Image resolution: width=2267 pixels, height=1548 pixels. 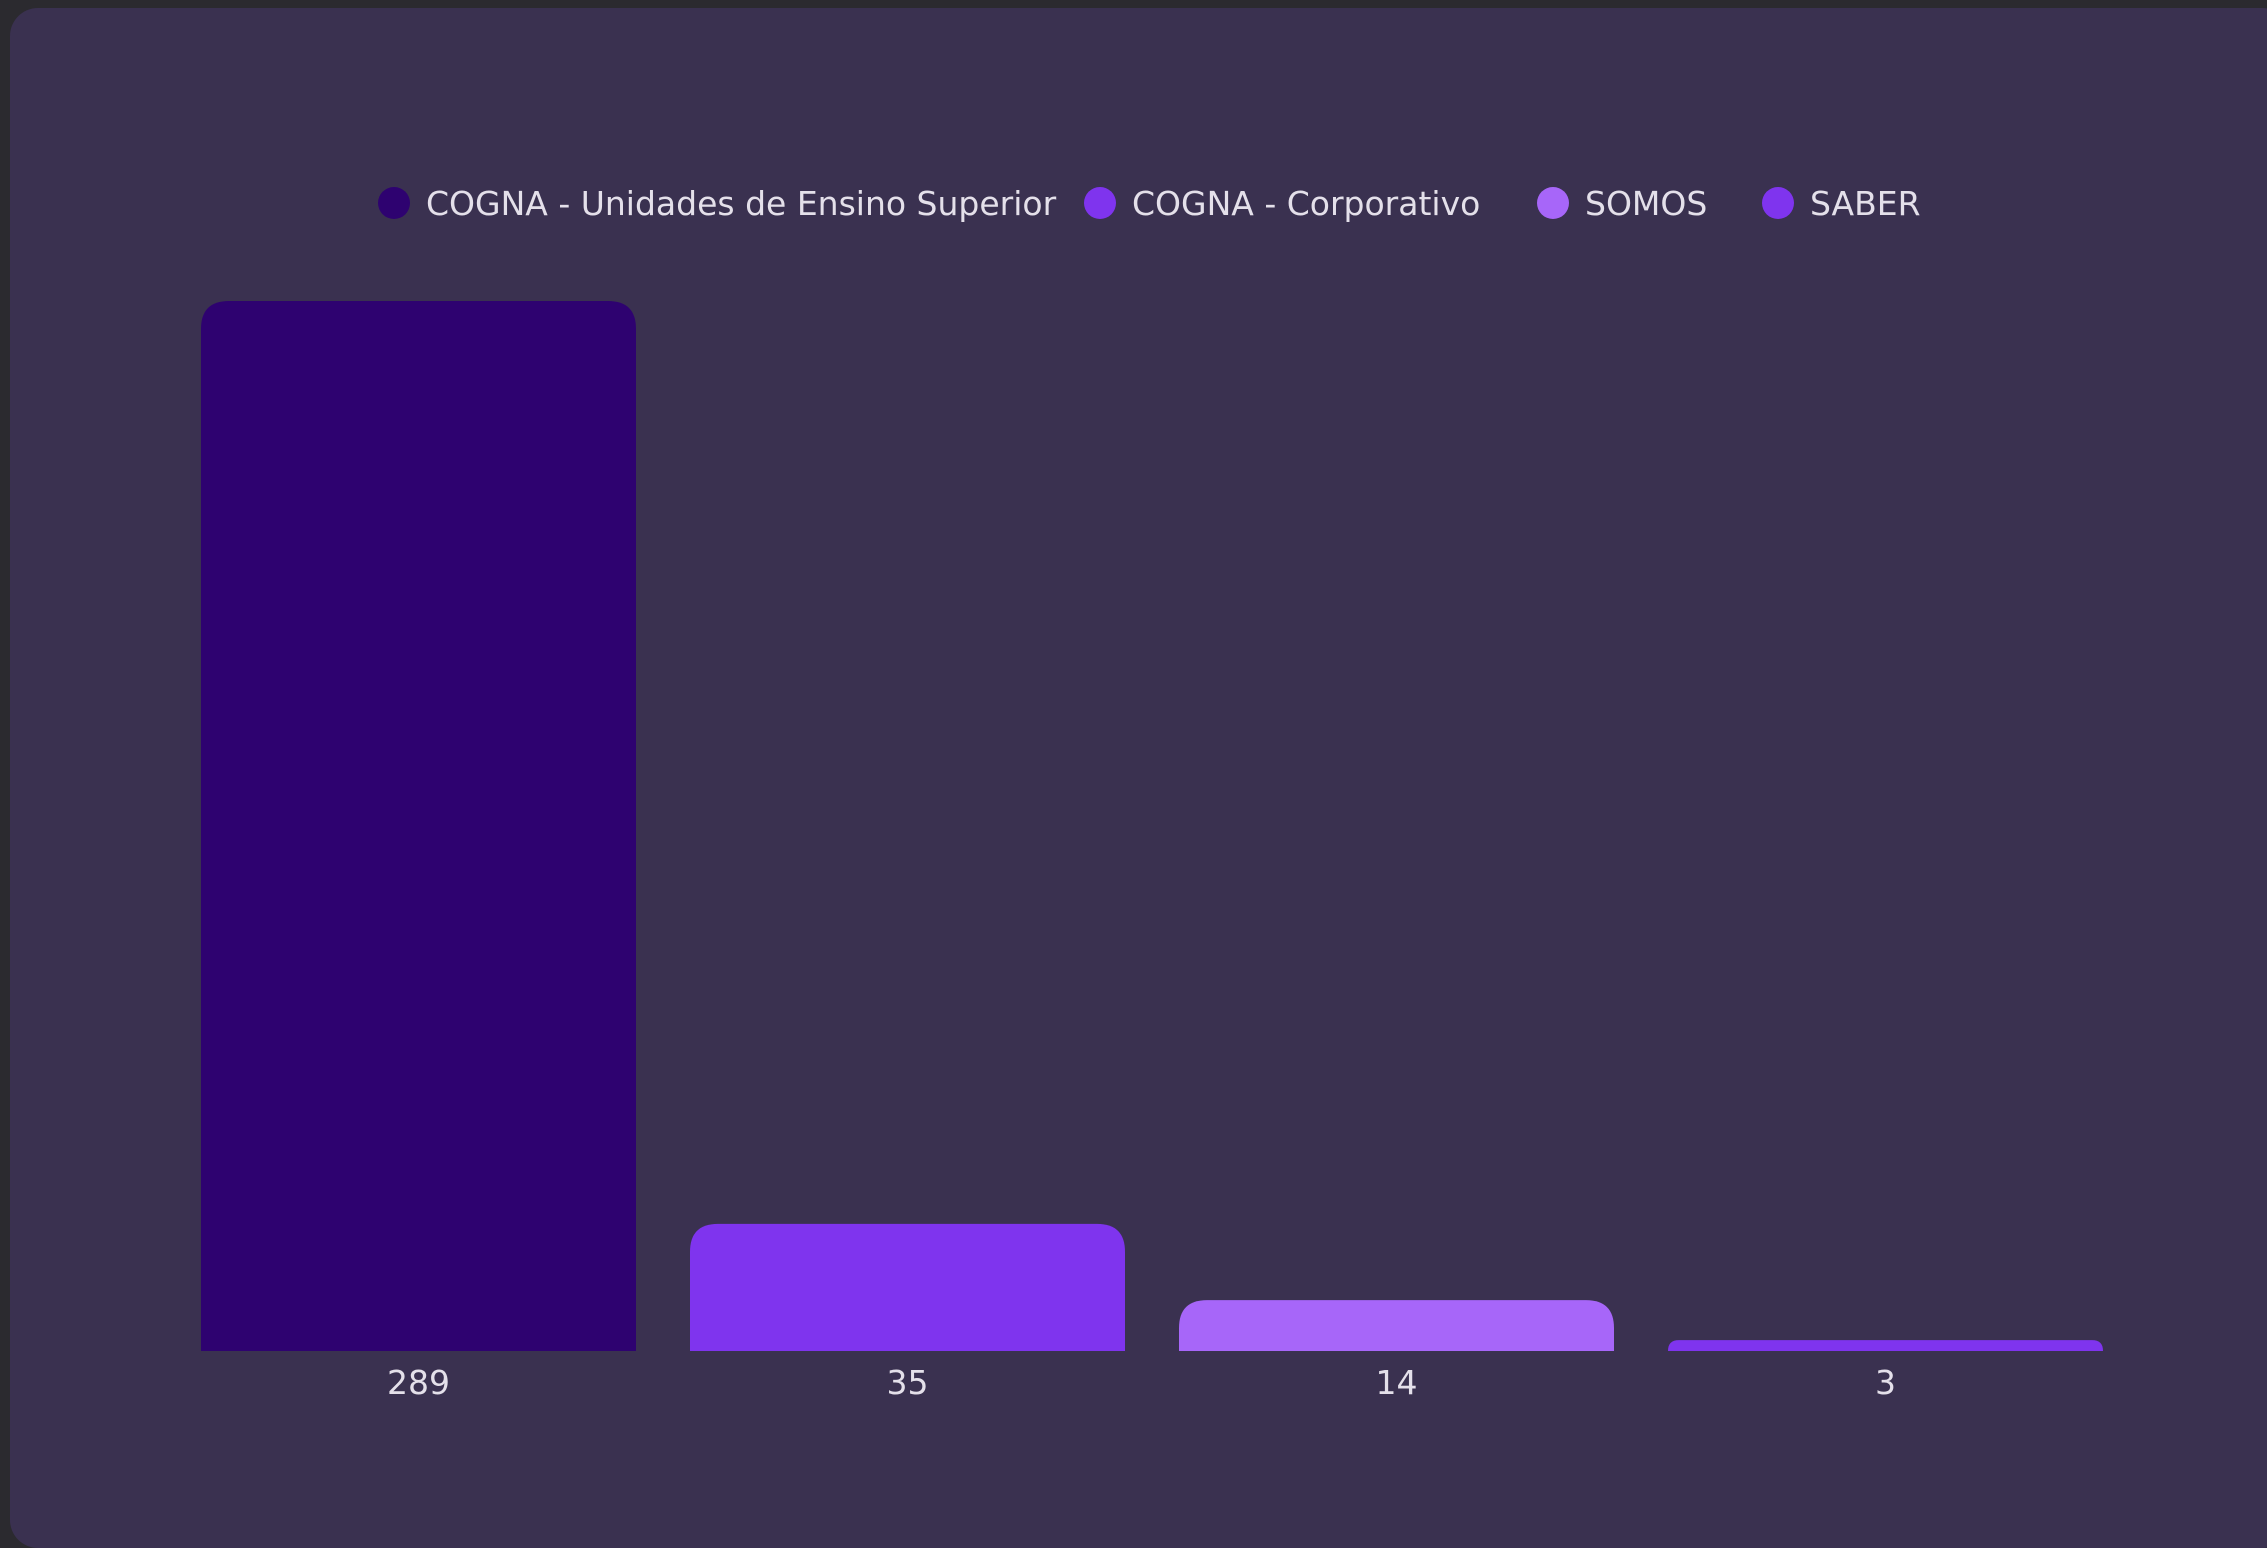 I want to click on legend-label: SOMOS, so click(x=1646, y=203).